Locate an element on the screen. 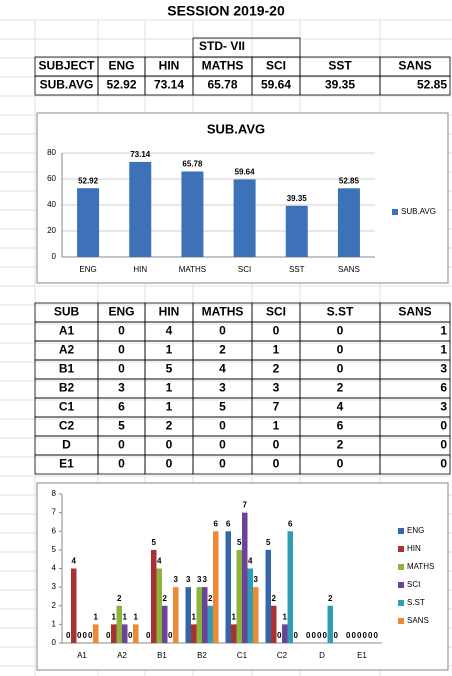  x-tick-label: SST is located at coordinates (297, 269).